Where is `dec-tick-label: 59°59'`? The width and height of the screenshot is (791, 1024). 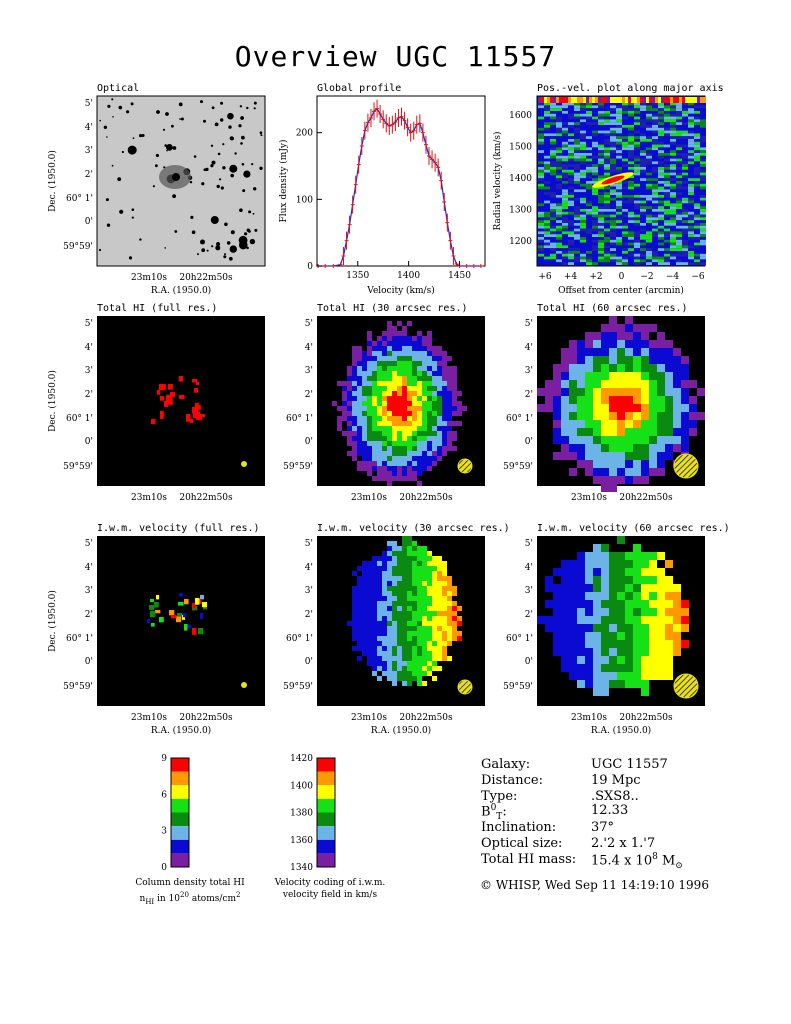
dec-tick-label: 59°59' is located at coordinates (518, 687).